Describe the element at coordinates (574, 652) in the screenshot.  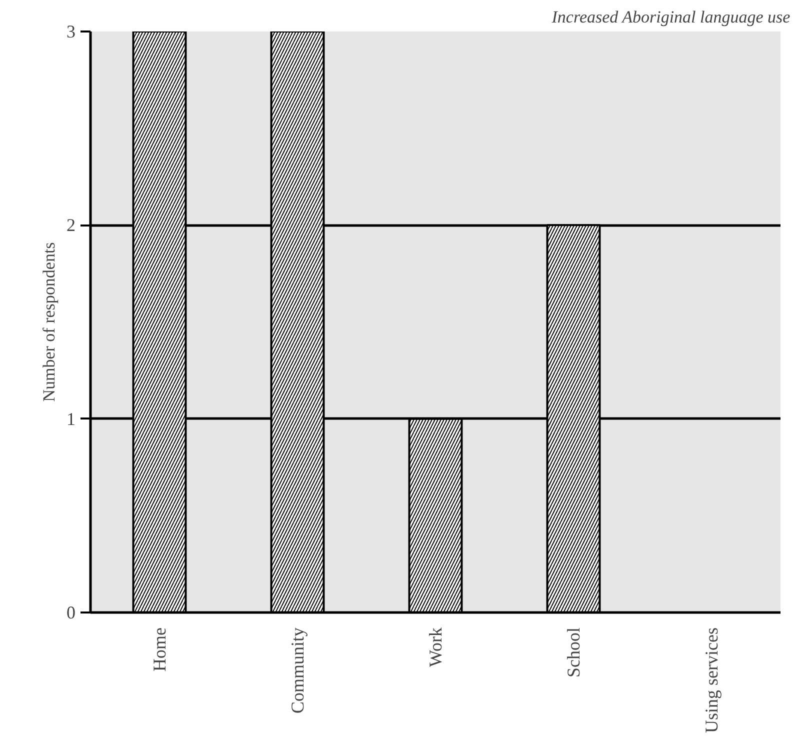
I see `x-tick-label: School` at that location.